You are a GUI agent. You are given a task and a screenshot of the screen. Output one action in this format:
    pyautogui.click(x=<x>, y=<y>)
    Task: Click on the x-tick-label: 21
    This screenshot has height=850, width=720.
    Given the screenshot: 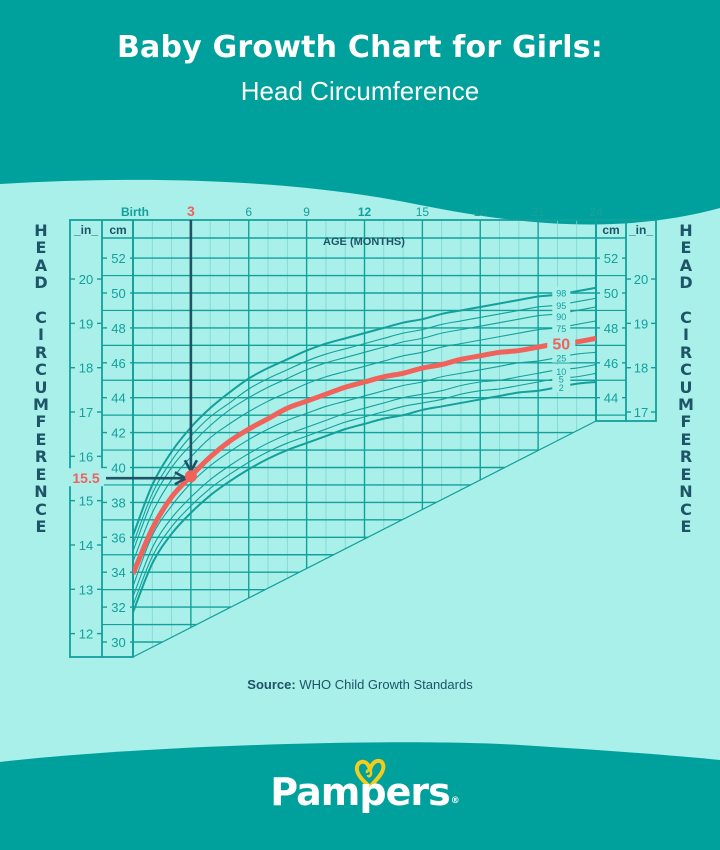 What is the action you would take?
    pyautogui.click(x=538, y=212)
    